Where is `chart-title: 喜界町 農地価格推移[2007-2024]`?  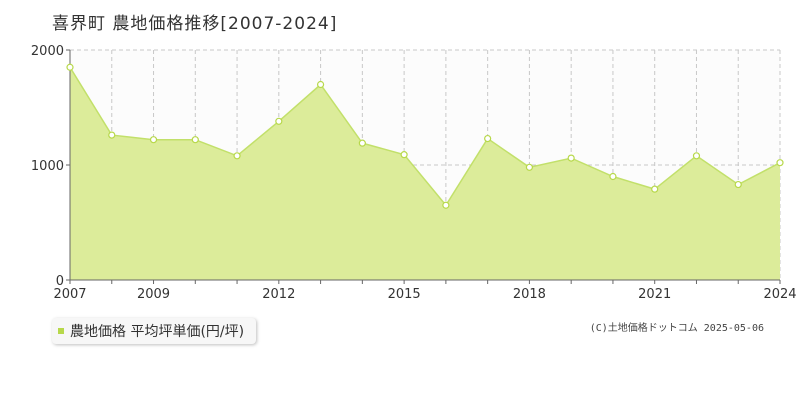
chart-title: 喜界町 農地価格推移[2007-2024] is located at coordinates (195, 24).